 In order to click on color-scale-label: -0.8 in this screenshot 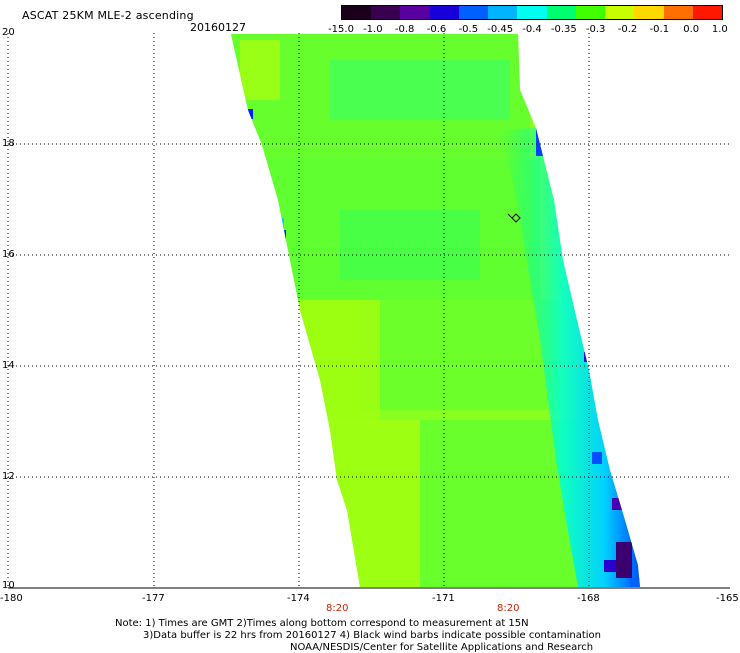, I will do `click(404, 29)`.